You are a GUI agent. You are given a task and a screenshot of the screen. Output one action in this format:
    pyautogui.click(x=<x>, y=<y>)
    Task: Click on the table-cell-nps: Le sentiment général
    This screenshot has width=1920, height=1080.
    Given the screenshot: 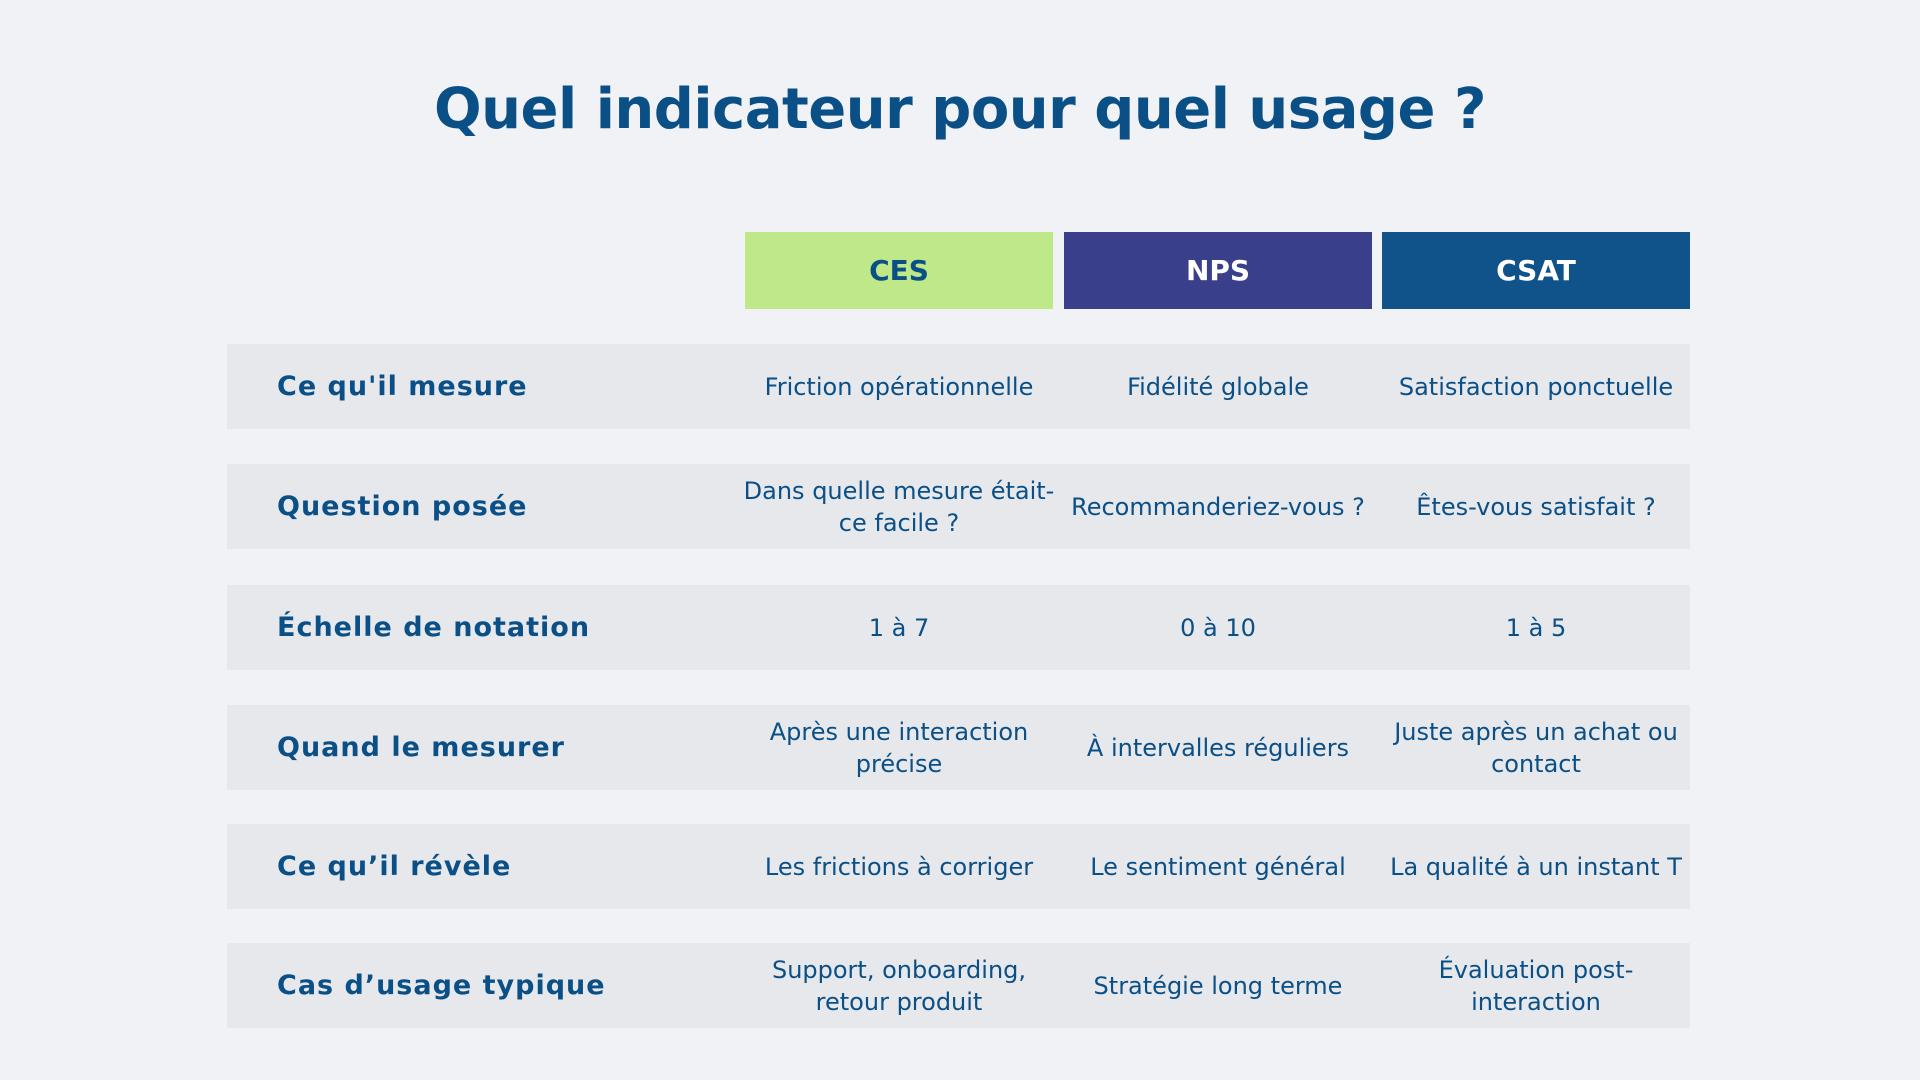 What is the action you would take?
    pyautogui.click(x=1218, y=866)
    